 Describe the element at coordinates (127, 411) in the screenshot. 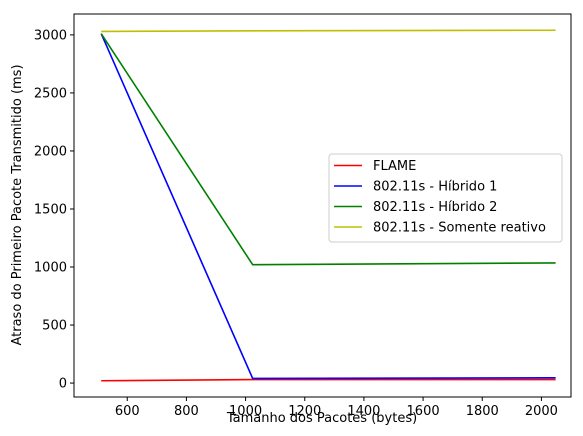

I see `x-tick-label: 600` at that location.